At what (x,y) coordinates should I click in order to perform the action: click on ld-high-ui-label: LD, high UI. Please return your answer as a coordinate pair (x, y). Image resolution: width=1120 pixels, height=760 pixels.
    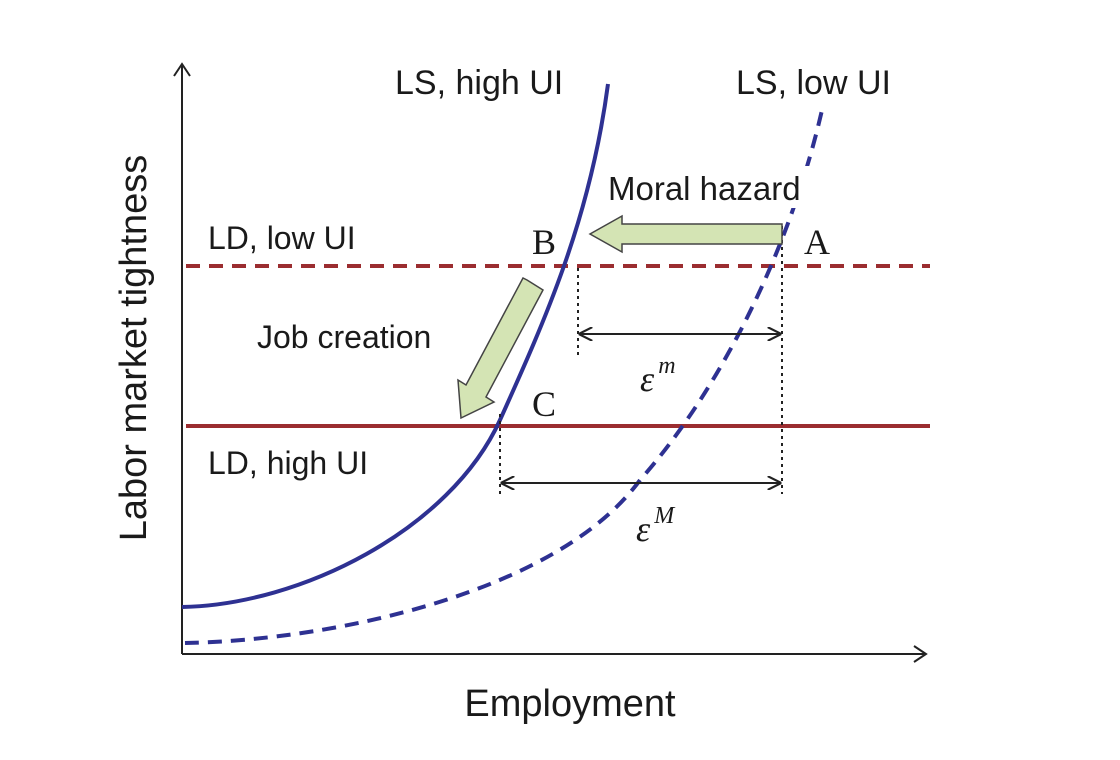
    Looking at the image, I should click on (288, 463).